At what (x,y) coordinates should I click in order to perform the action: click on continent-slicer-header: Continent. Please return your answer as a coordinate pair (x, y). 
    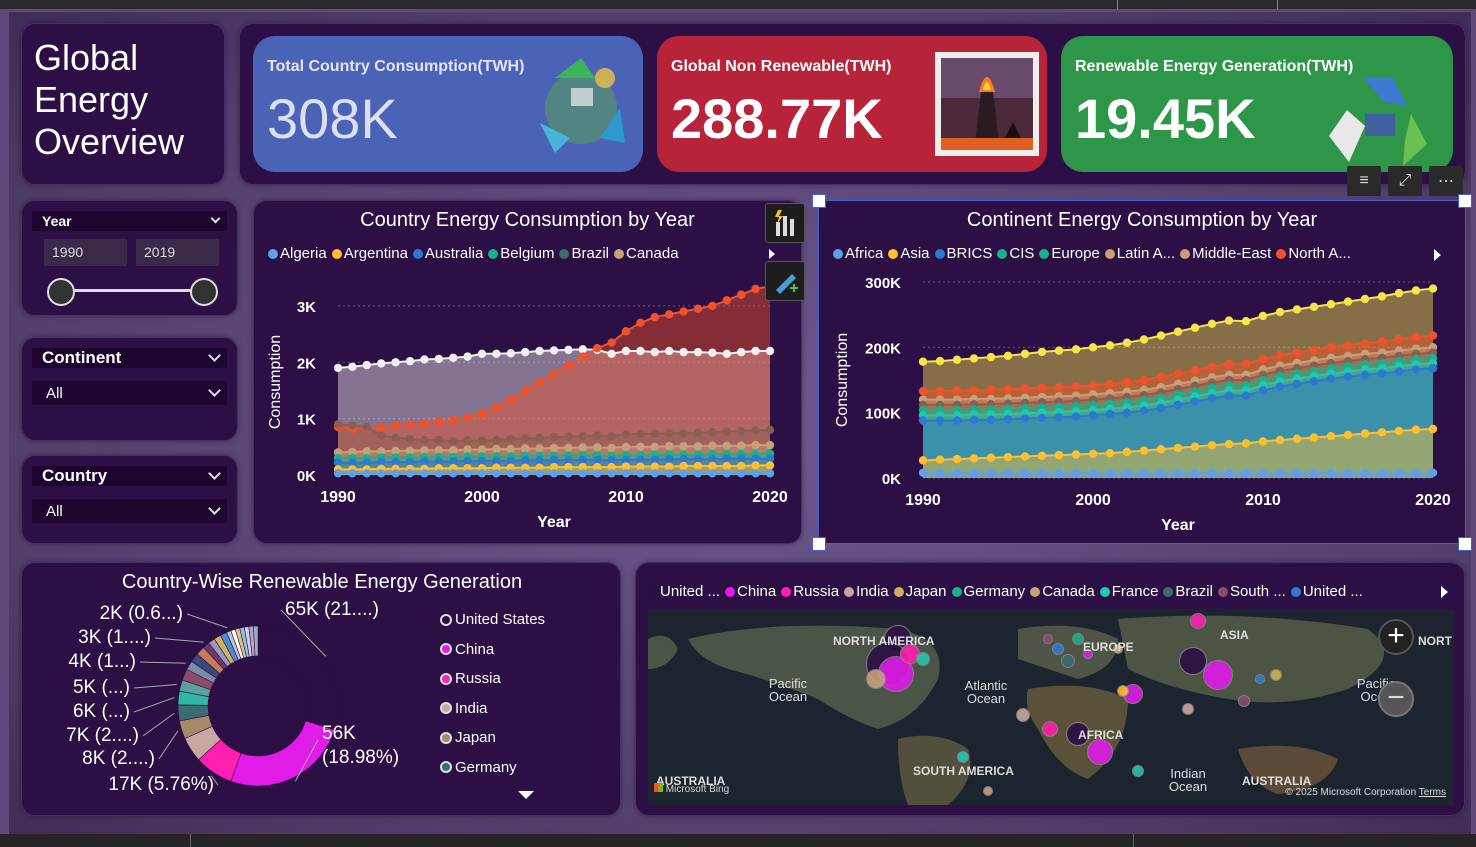
    Looking at the image, I should click on (129, 358).